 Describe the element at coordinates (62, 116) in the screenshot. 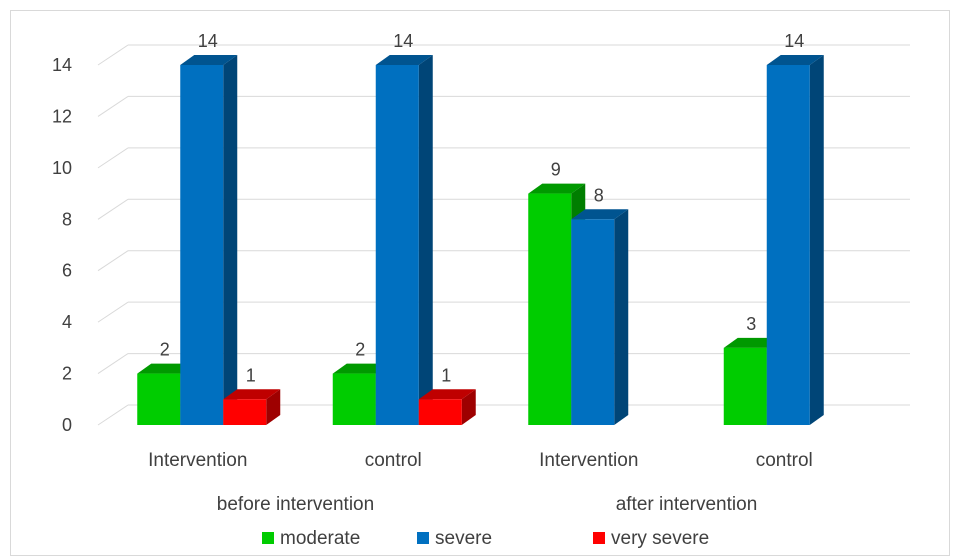

I see `y-tick-label: 12` at that location.